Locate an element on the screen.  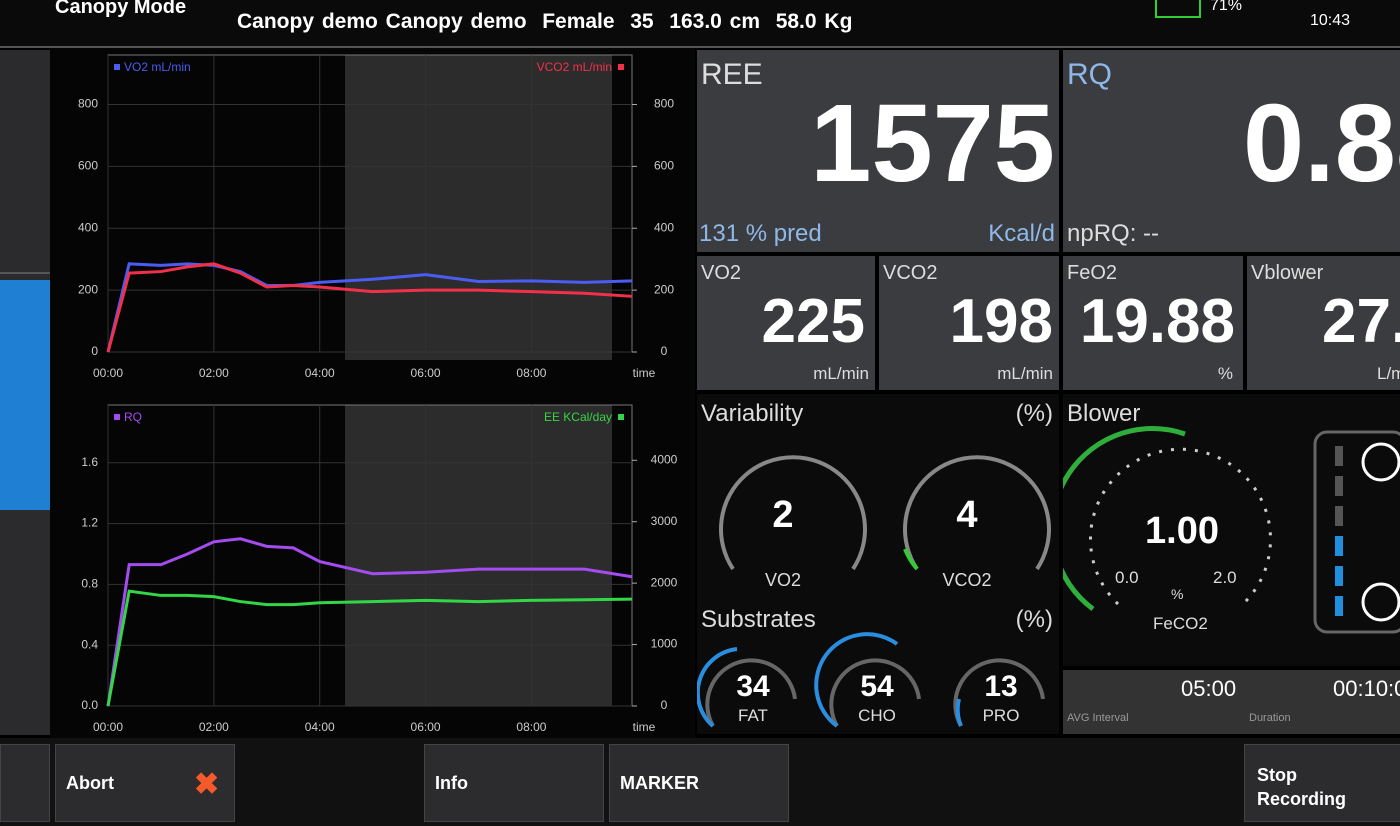
x-tick-label: 02:00 is located at coordinates (214, 727).